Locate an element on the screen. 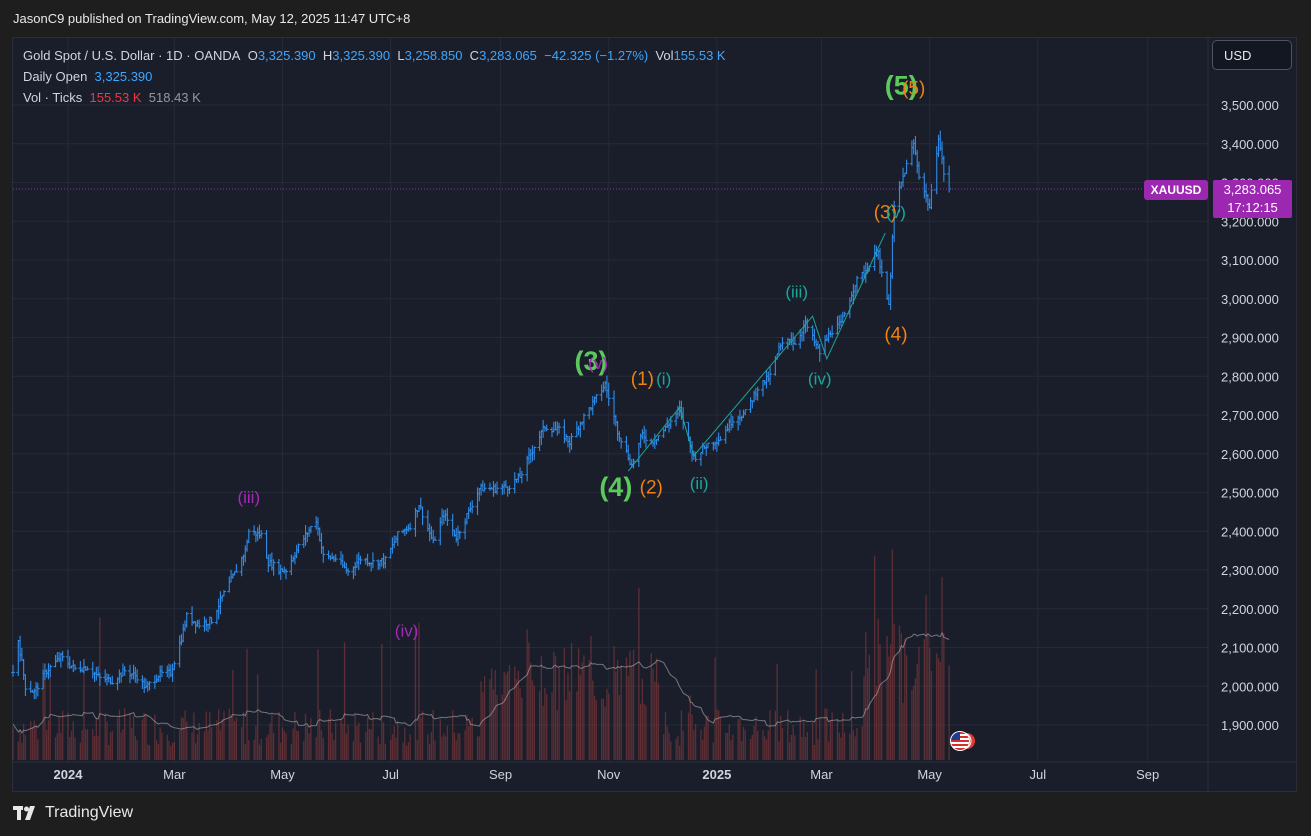 Image resolution: width=1311 pixels, height=836 pixels. wave-label-minor: (v) is located at coordinates (896, 212).